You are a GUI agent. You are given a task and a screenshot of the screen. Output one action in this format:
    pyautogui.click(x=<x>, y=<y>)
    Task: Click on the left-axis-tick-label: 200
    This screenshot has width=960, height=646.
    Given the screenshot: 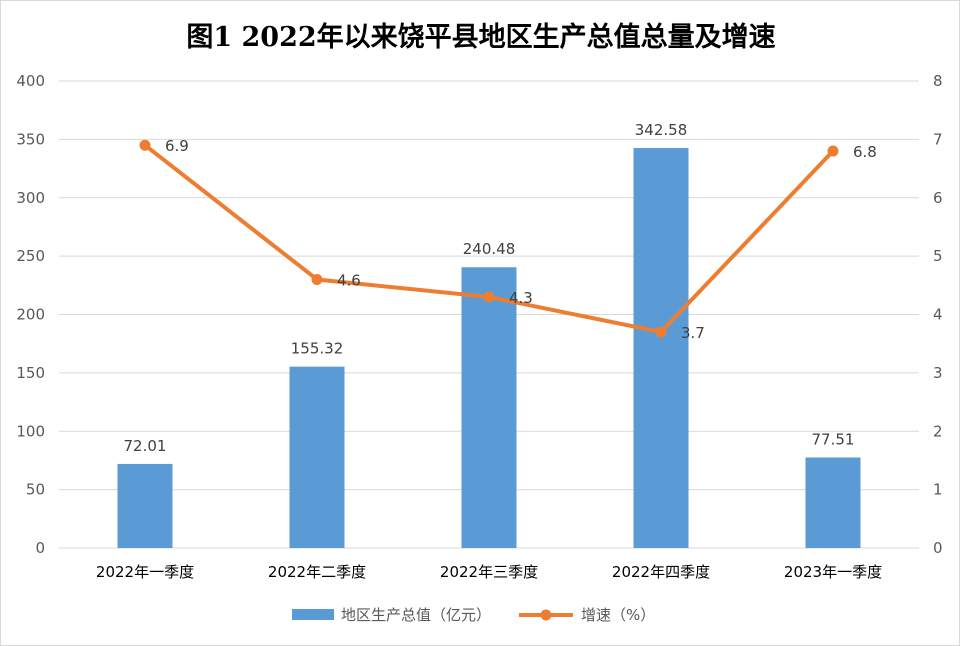 What is the action you would take?
    pyautogui.click(x=30, y=315)
    